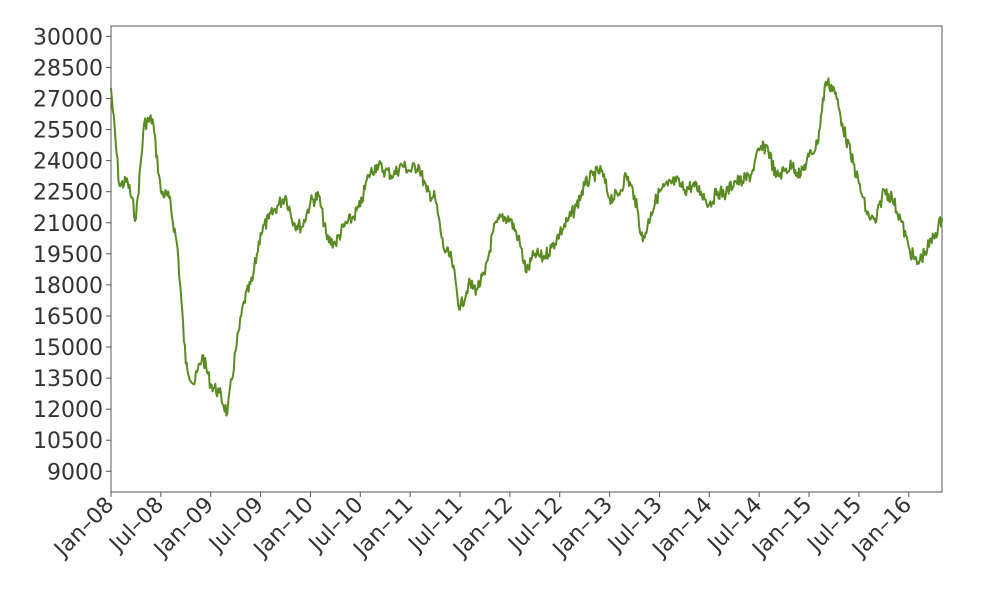 This screenshot has height=600, width=1000. What do you see at coordinates (68, 162) in the screenshot?
I see `y-tick-label: 24000` at bounding box center [68, 162].